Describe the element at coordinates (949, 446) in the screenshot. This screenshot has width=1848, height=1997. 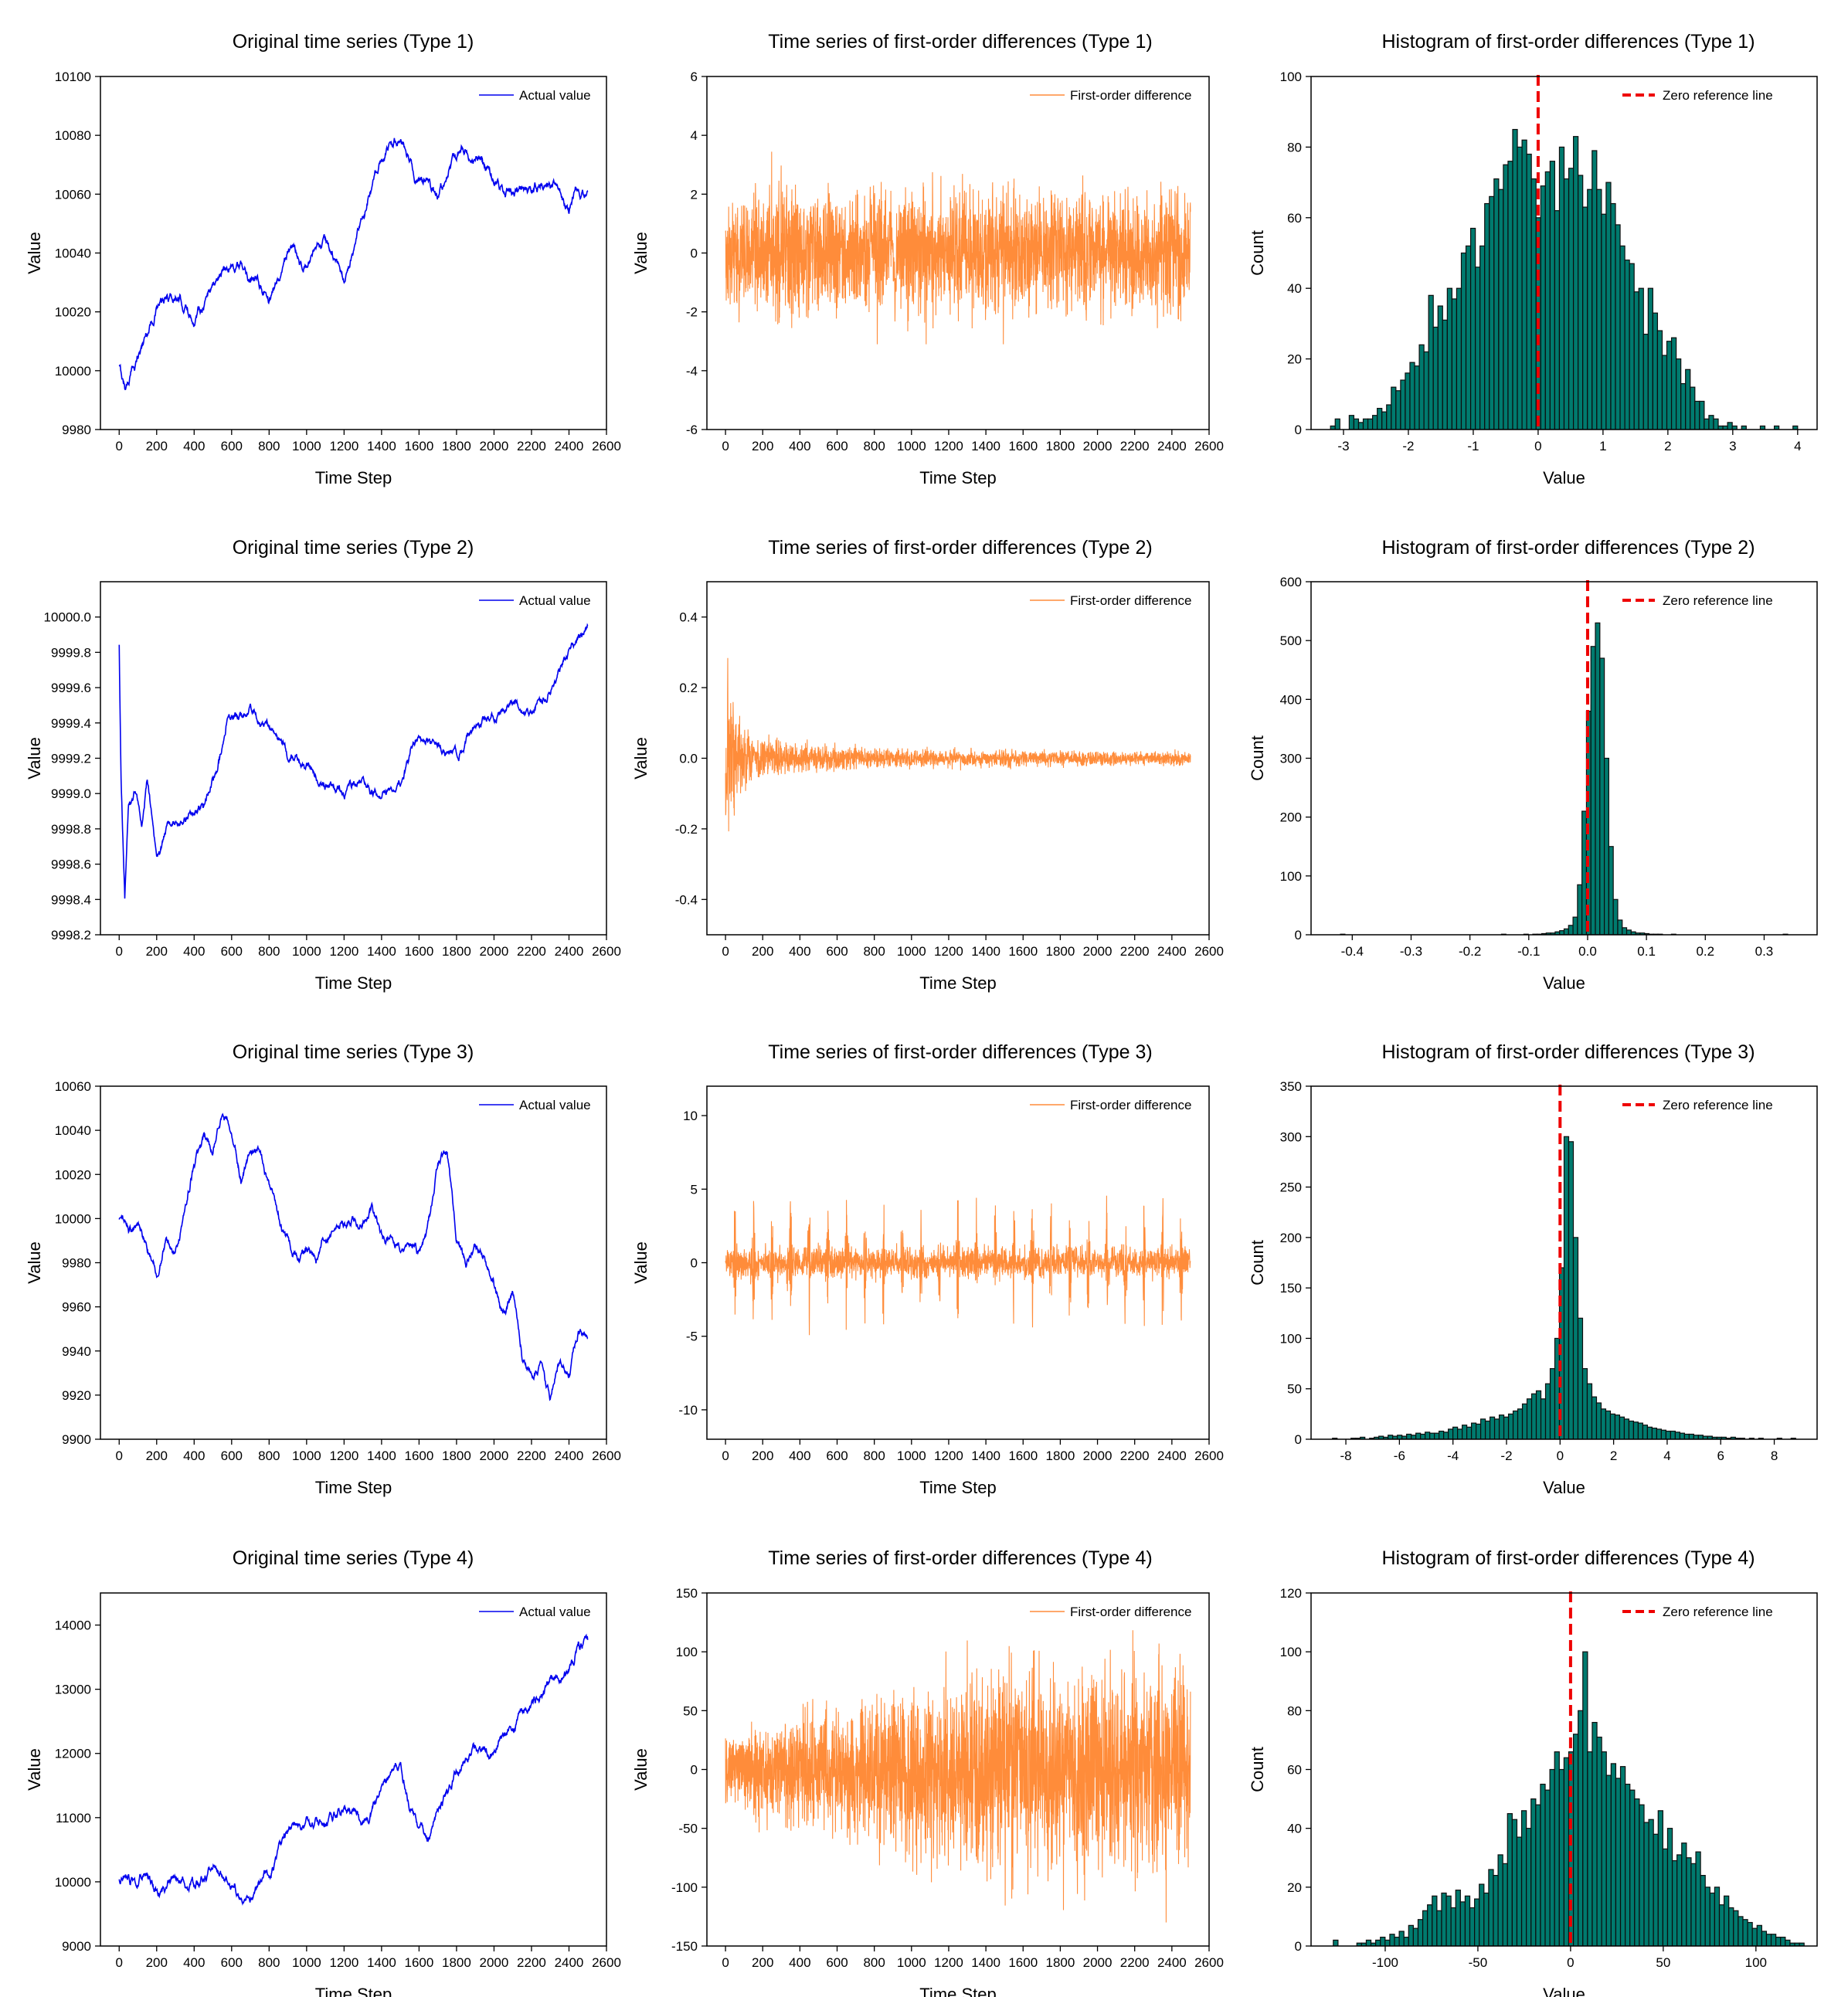
I see `x-tick-label: 1200` at that location.